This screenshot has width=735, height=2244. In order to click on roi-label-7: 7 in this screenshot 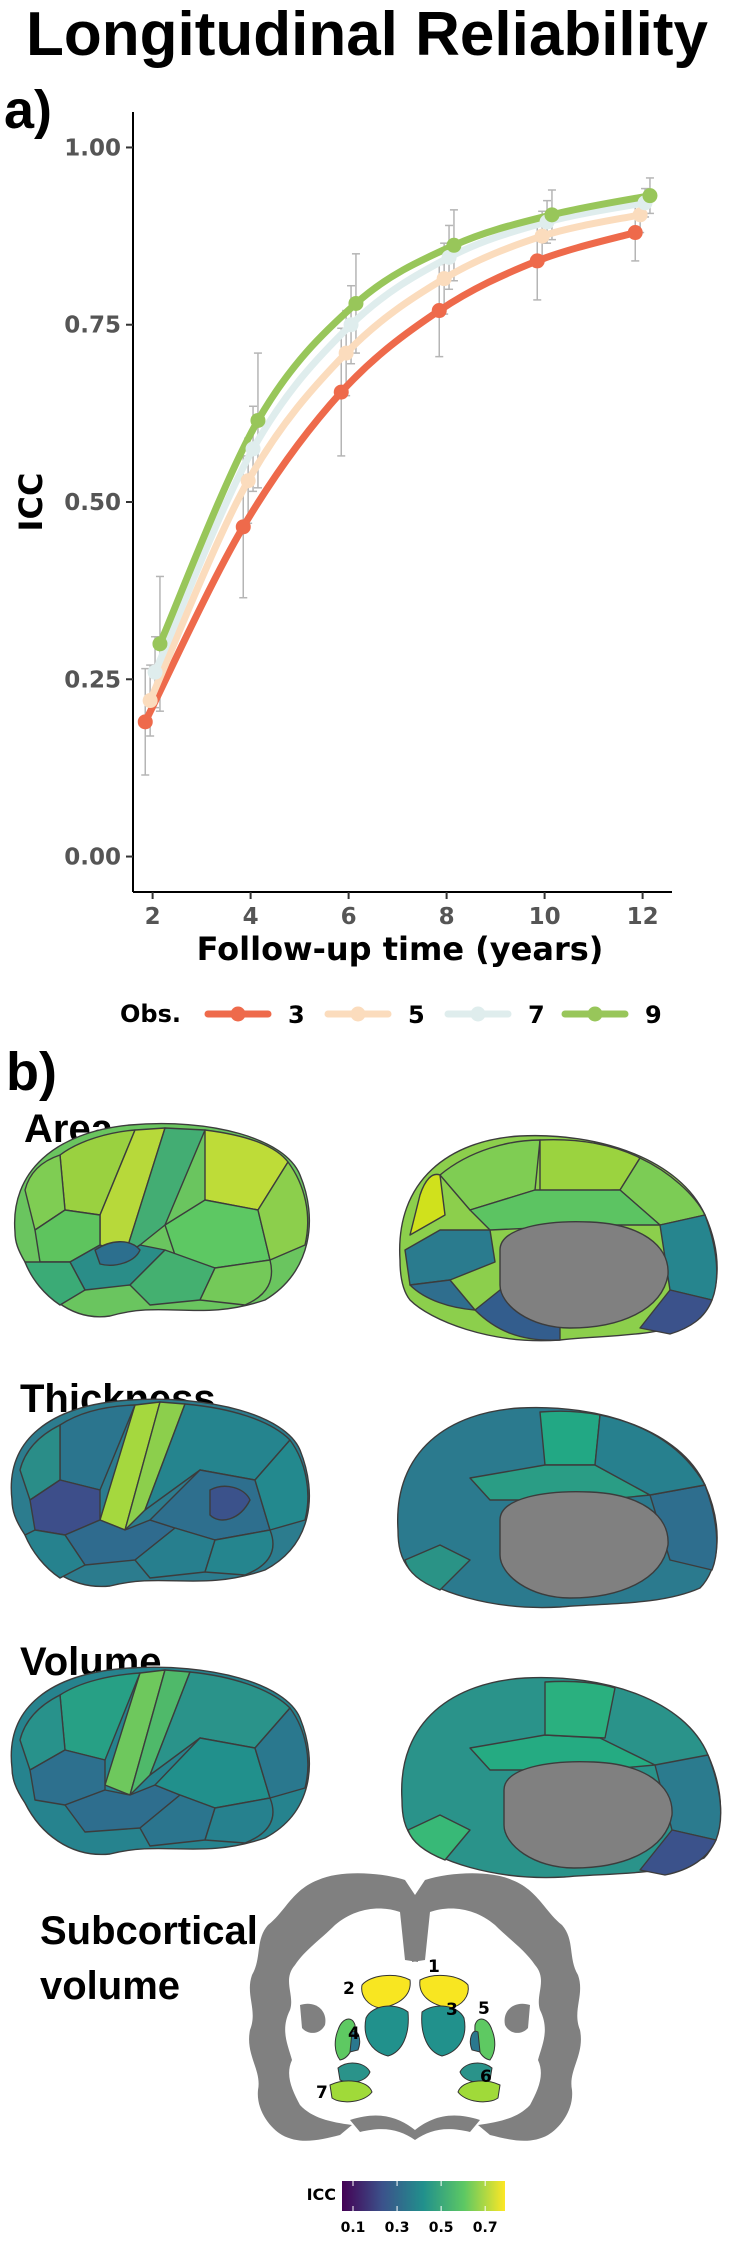, I will do `click(322, 2093)`.